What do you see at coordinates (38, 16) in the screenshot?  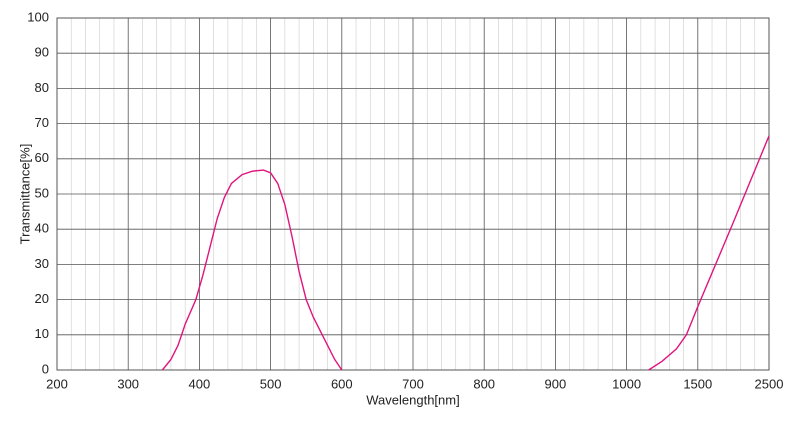 I see `y-tick-label: 100` at bounding box center [38, 16].